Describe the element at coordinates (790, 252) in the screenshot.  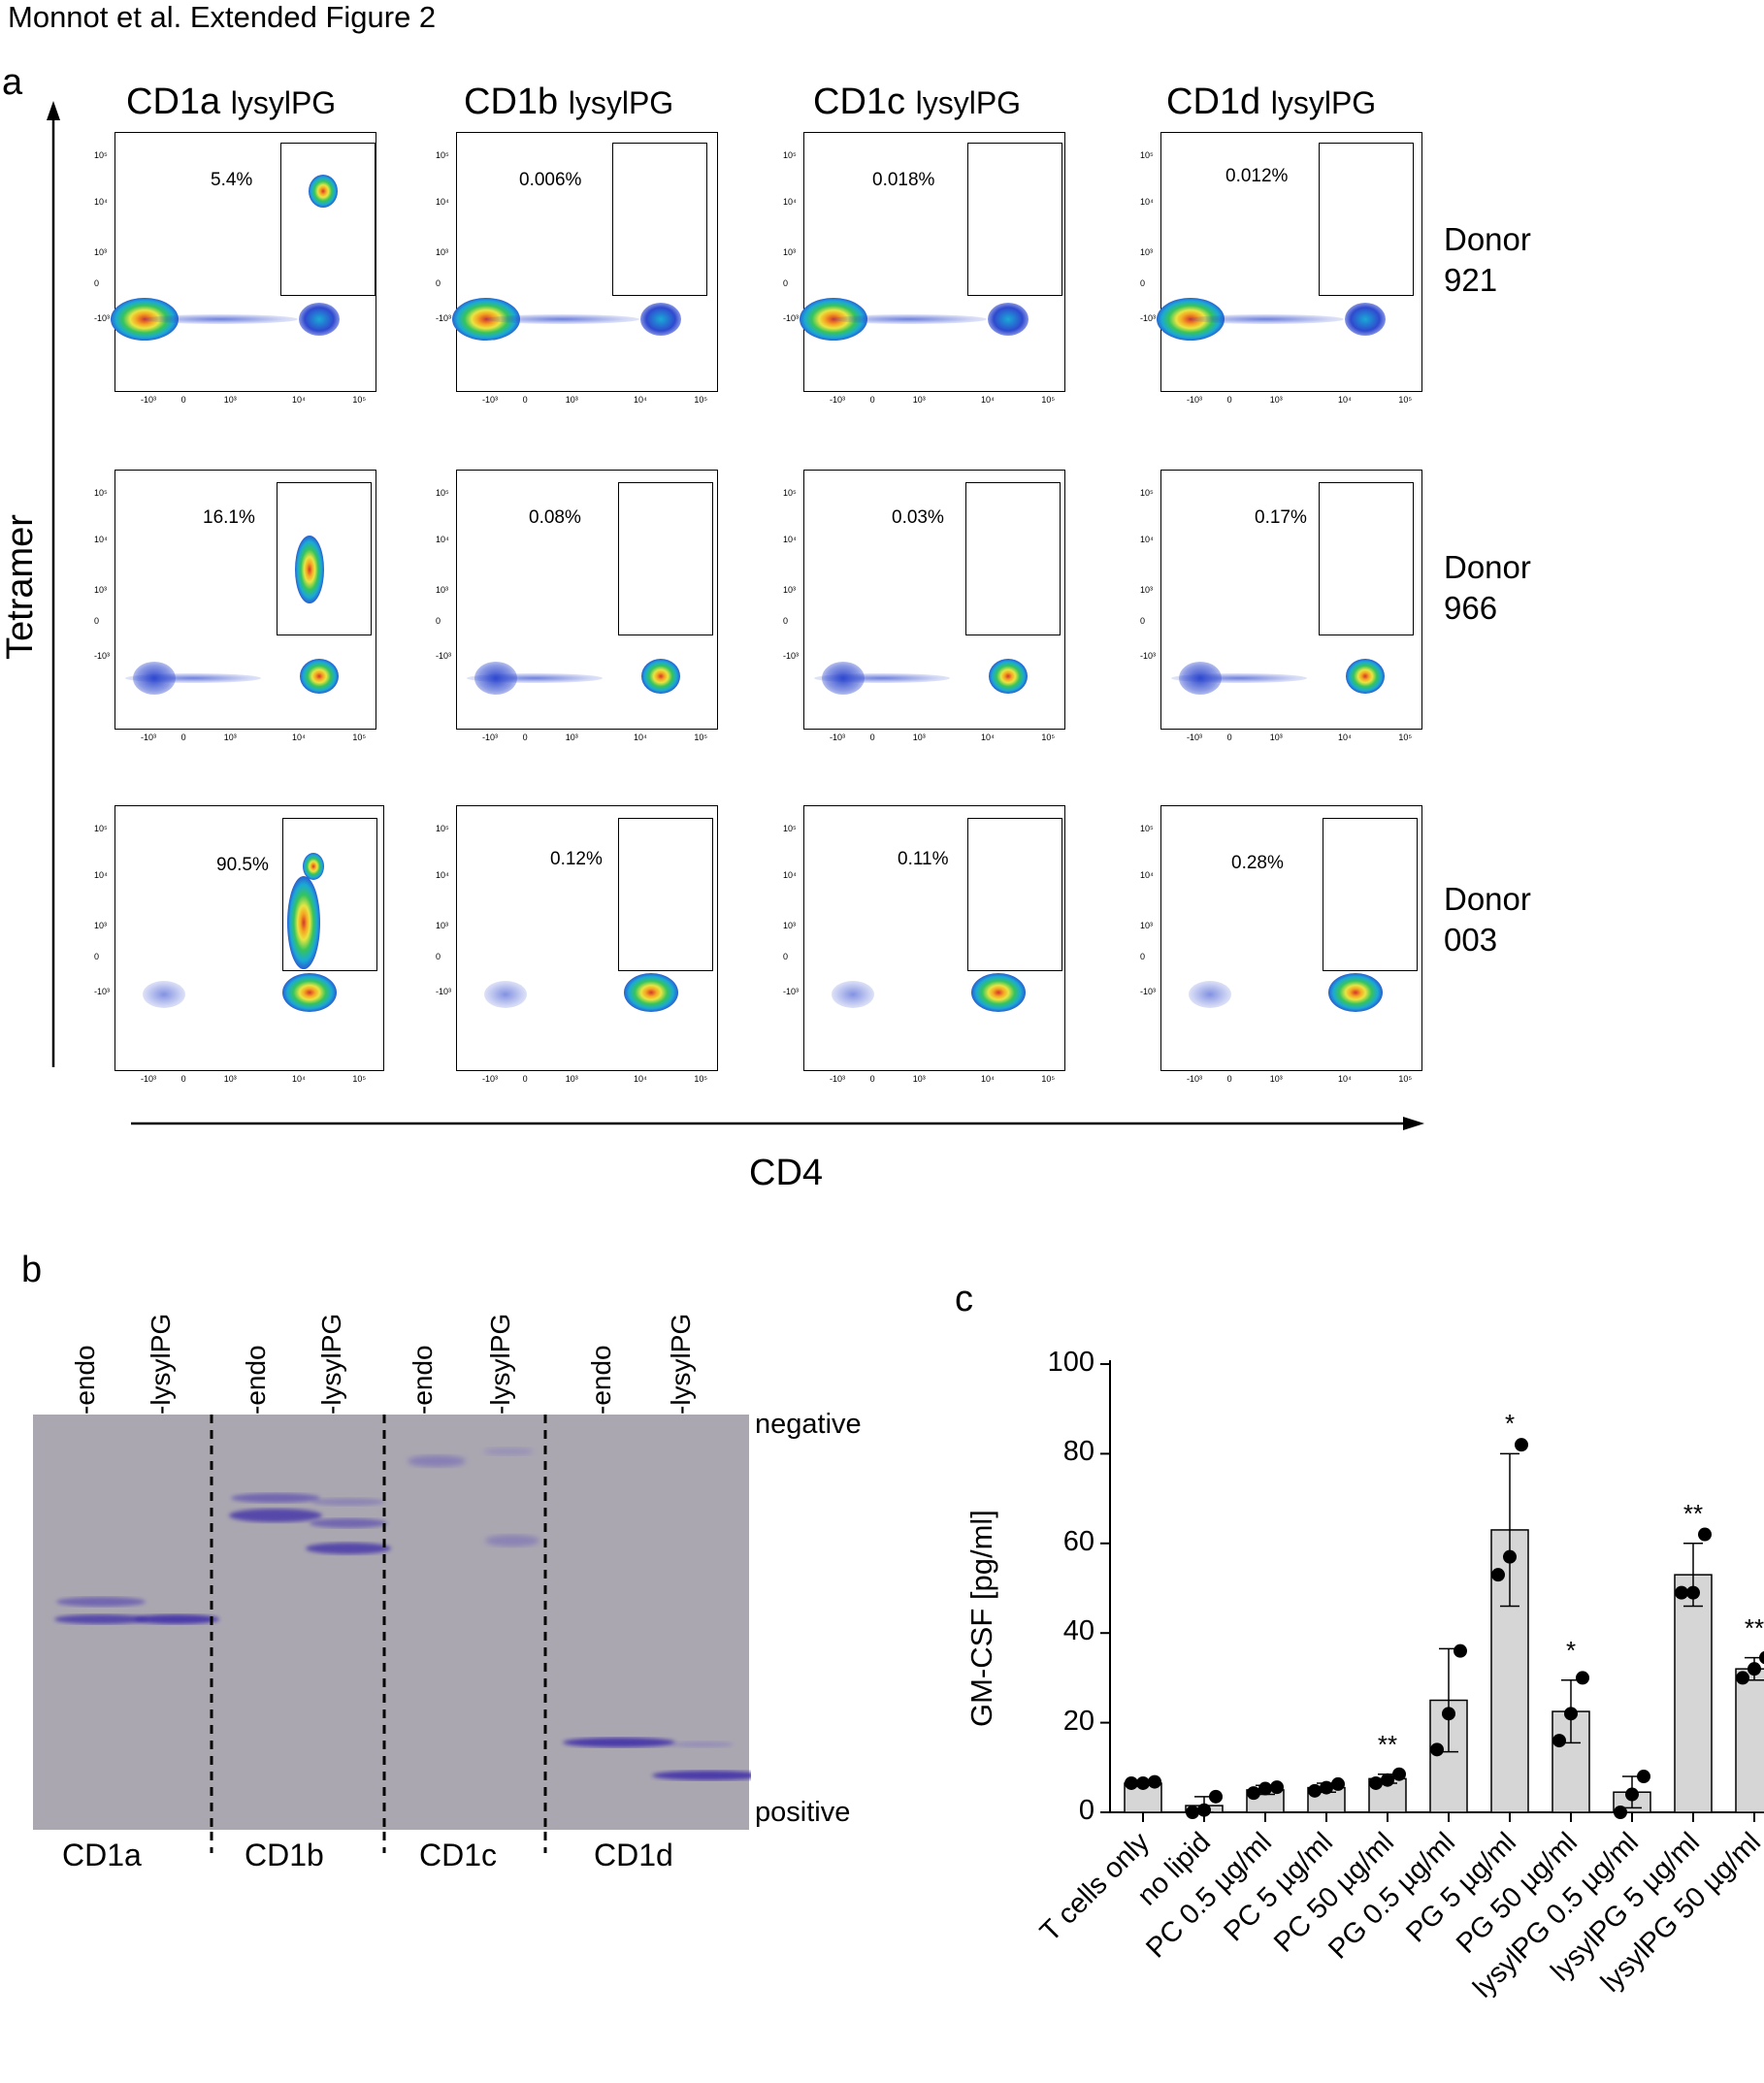
I see `y-tick-label: 10³` at that location.